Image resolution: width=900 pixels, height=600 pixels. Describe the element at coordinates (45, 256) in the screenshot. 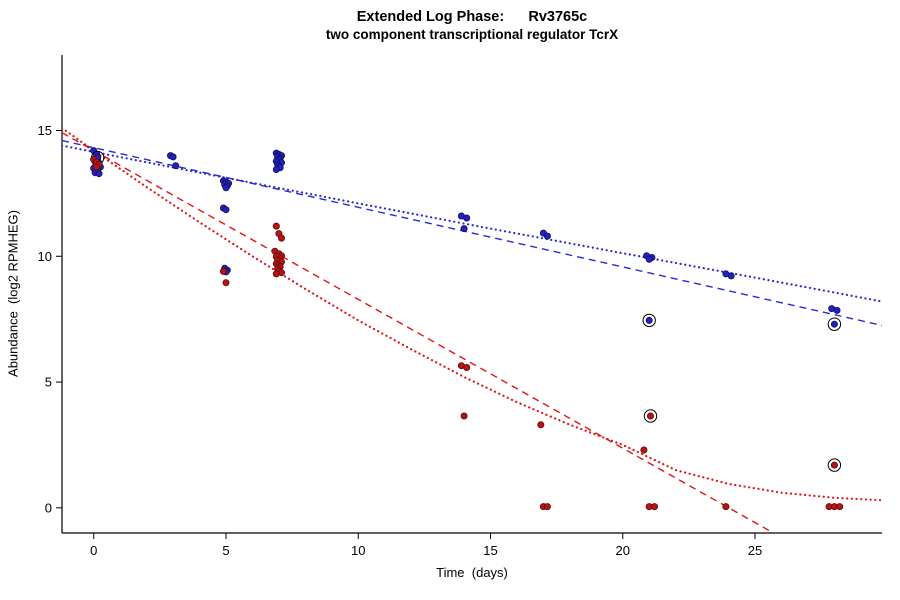

I see `y-tick-label: 10` at that location.